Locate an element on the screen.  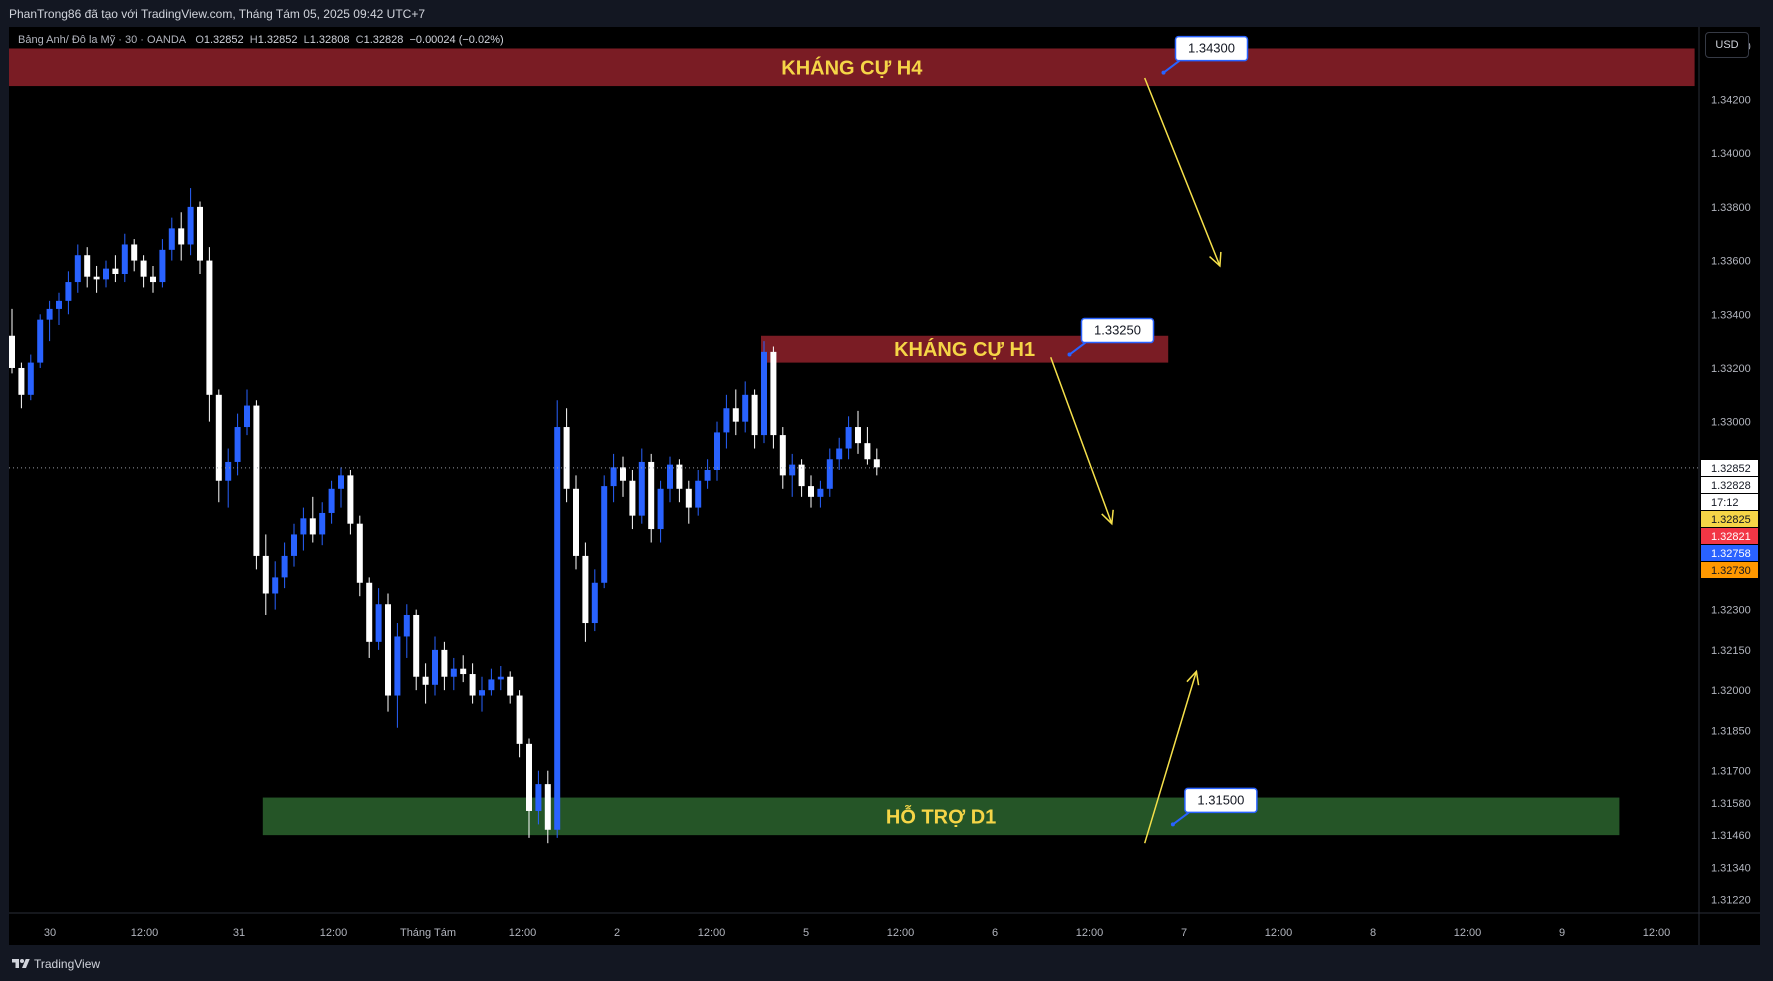
price-tick-label: 1.31340 is located at coordinates (1731, 868).